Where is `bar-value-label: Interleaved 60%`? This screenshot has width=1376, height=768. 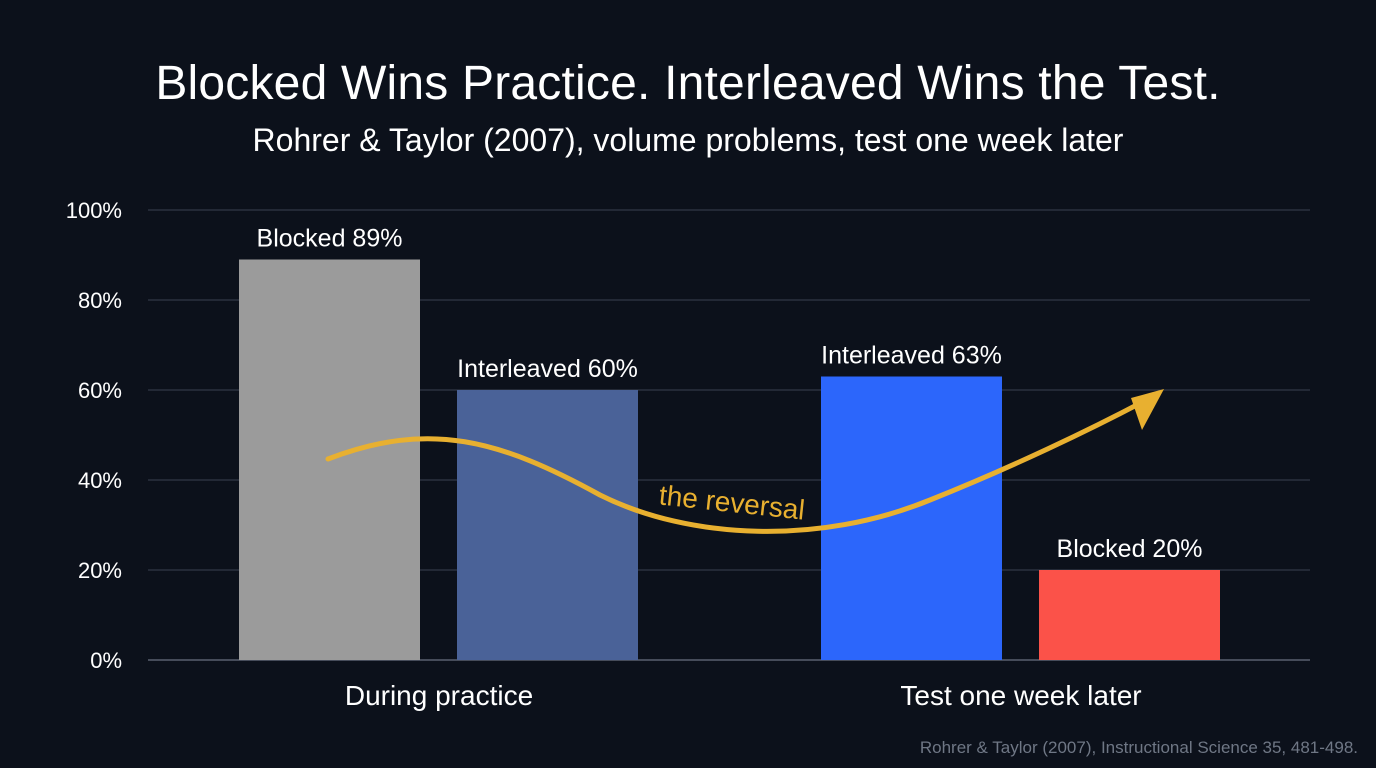 bar-value-label: Interleaved 60% is located at coordinates (547, 369).